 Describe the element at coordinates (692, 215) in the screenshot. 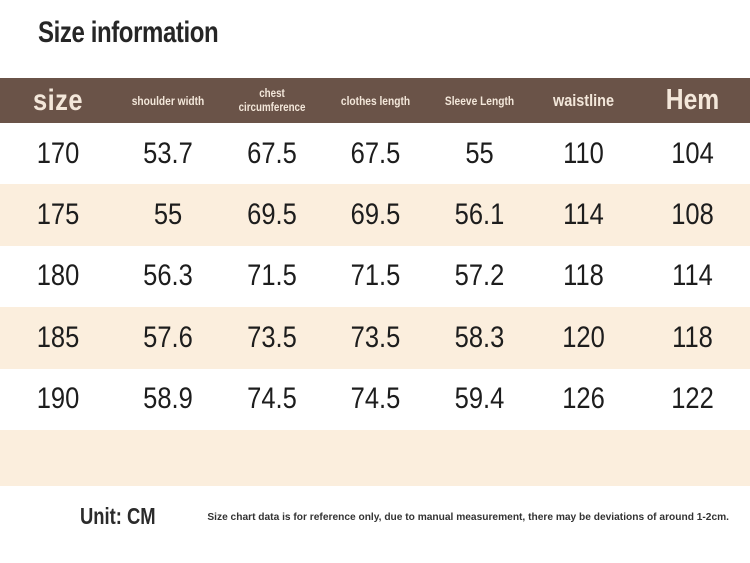

I see `cell-hem: 108` at that location.